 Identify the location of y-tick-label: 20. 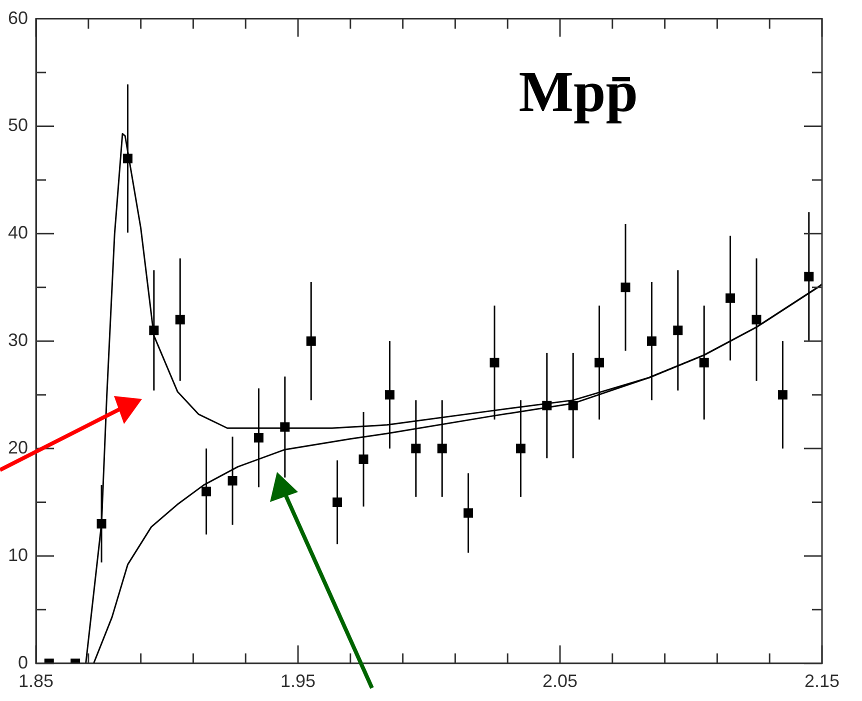
(18, 448).